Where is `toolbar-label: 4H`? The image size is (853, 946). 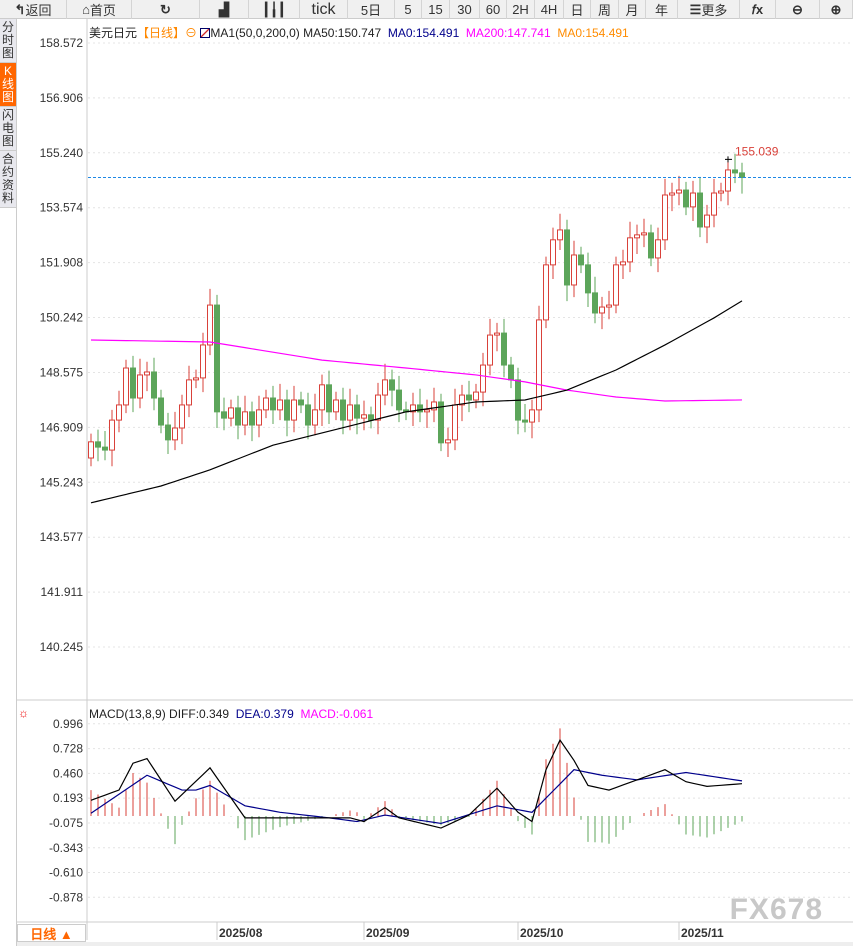 toolbar-label: 4H is located at coordinates (549, 9).